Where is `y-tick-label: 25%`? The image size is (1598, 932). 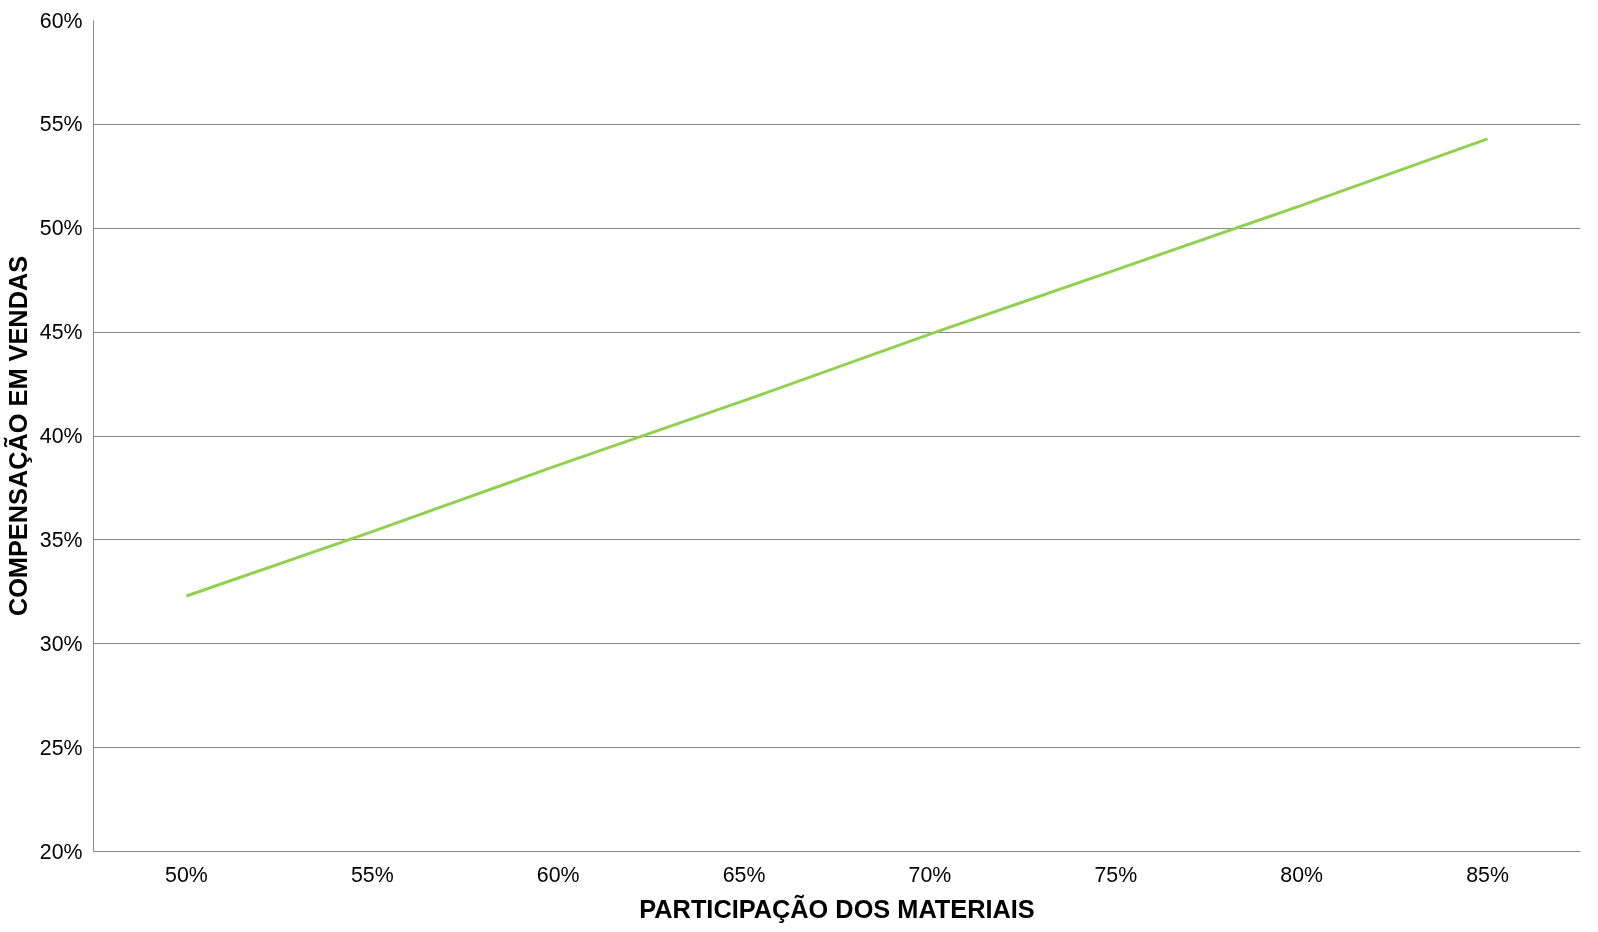 y-tick-label: 25% is located at coordinates (61, 747).